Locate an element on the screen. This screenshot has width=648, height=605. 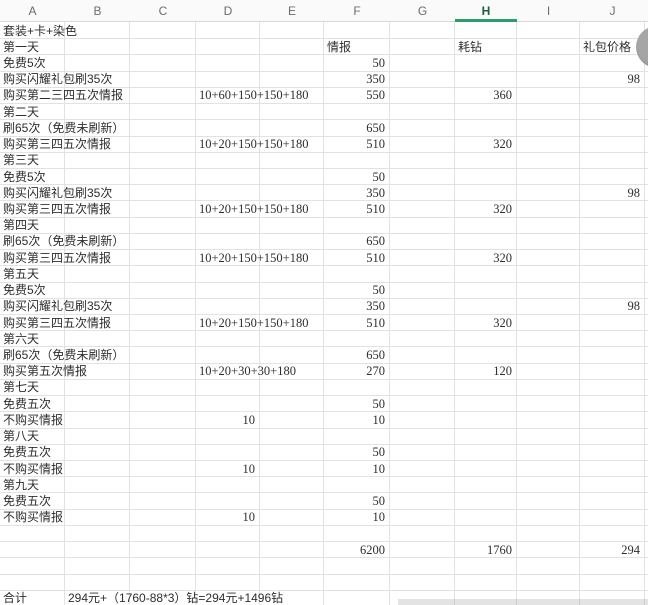
cell-A9: 第三天 is located at coordinates (21, 160).